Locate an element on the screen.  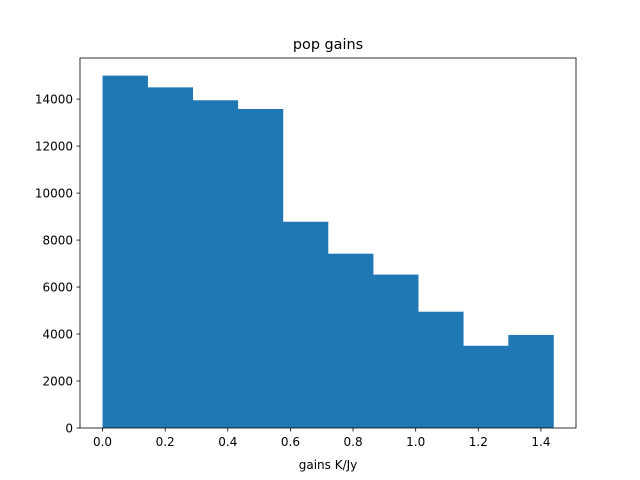
y-tick-label: 10000 is located at coordinates (54, 194).